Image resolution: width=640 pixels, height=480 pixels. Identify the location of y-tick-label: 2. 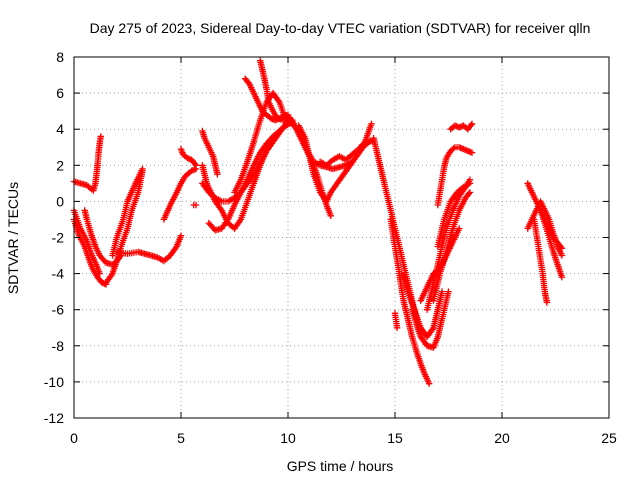
(60, 165).